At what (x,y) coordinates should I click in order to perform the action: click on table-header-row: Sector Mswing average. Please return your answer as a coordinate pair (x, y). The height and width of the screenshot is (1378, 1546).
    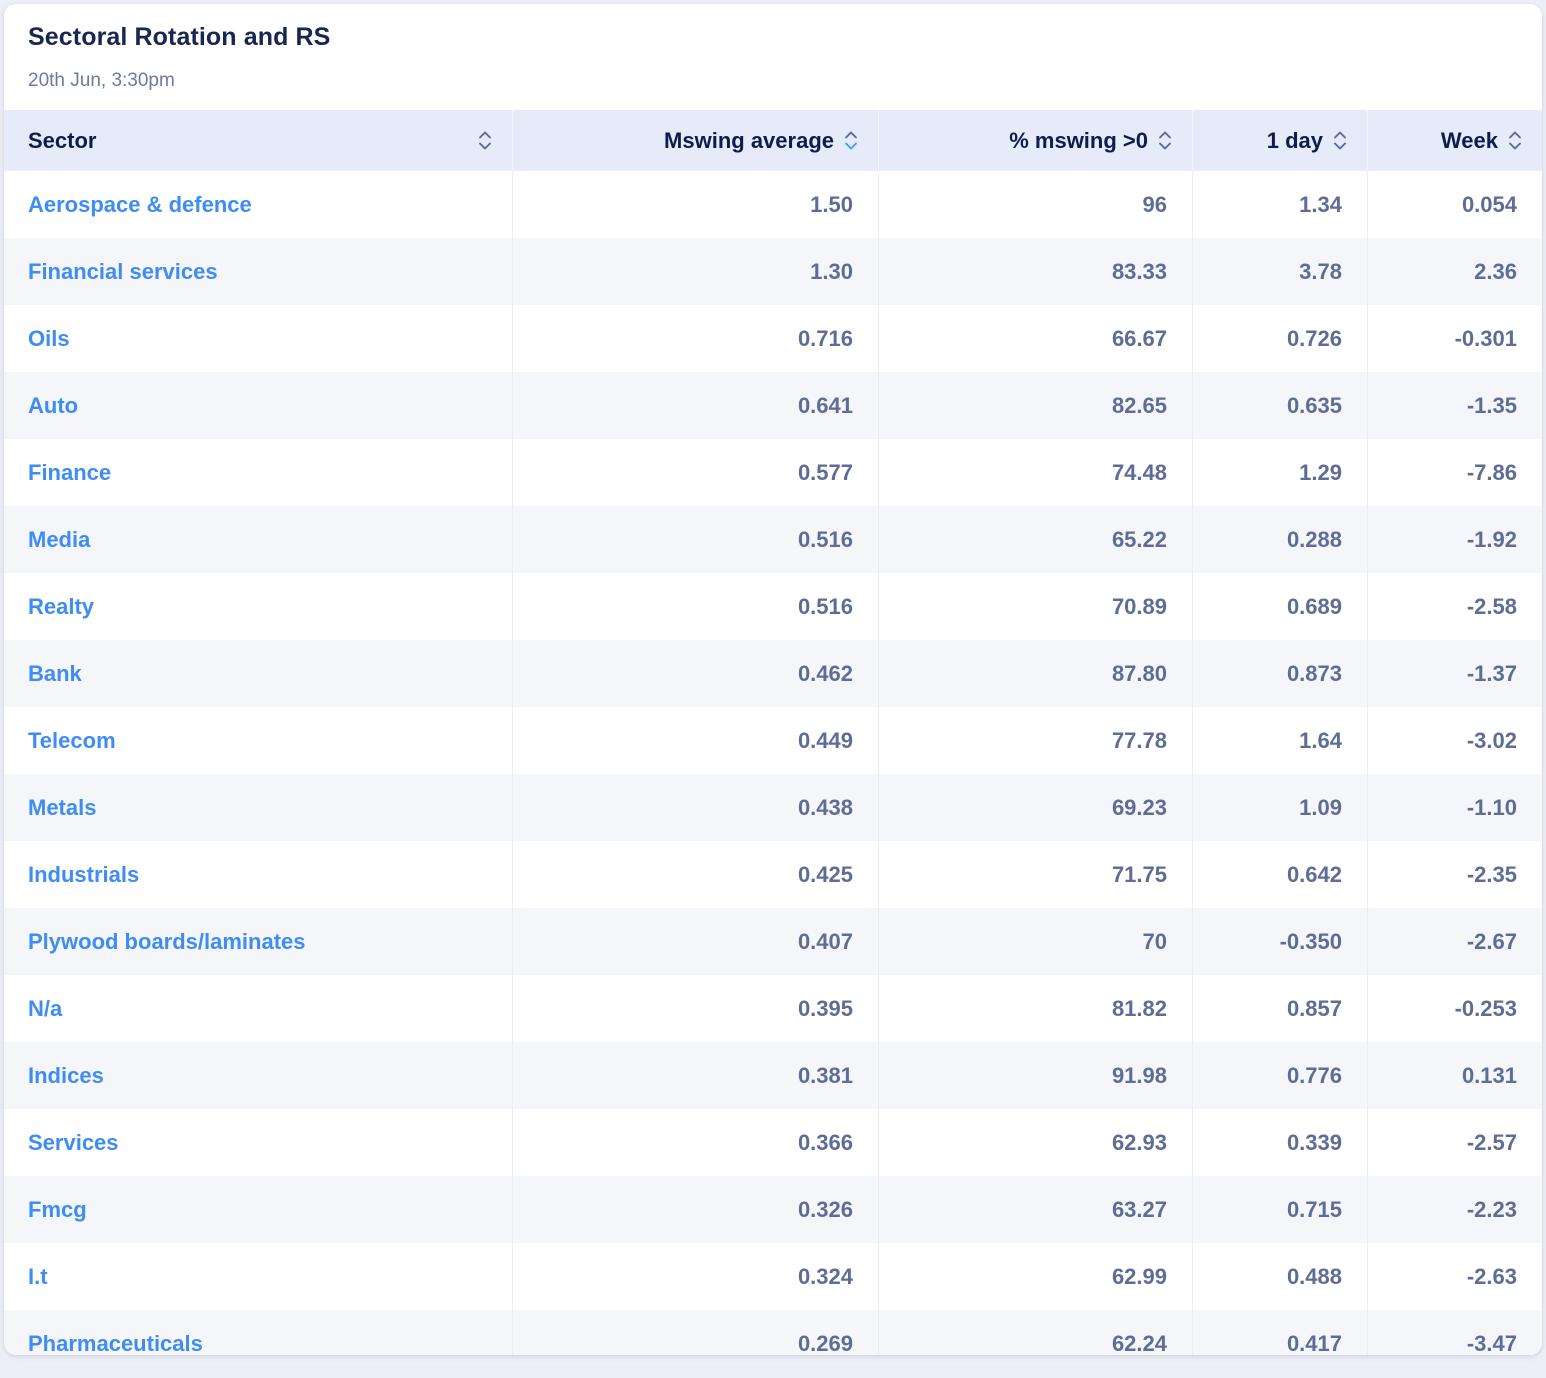
    Looking at the image, I should click on (773, 140).